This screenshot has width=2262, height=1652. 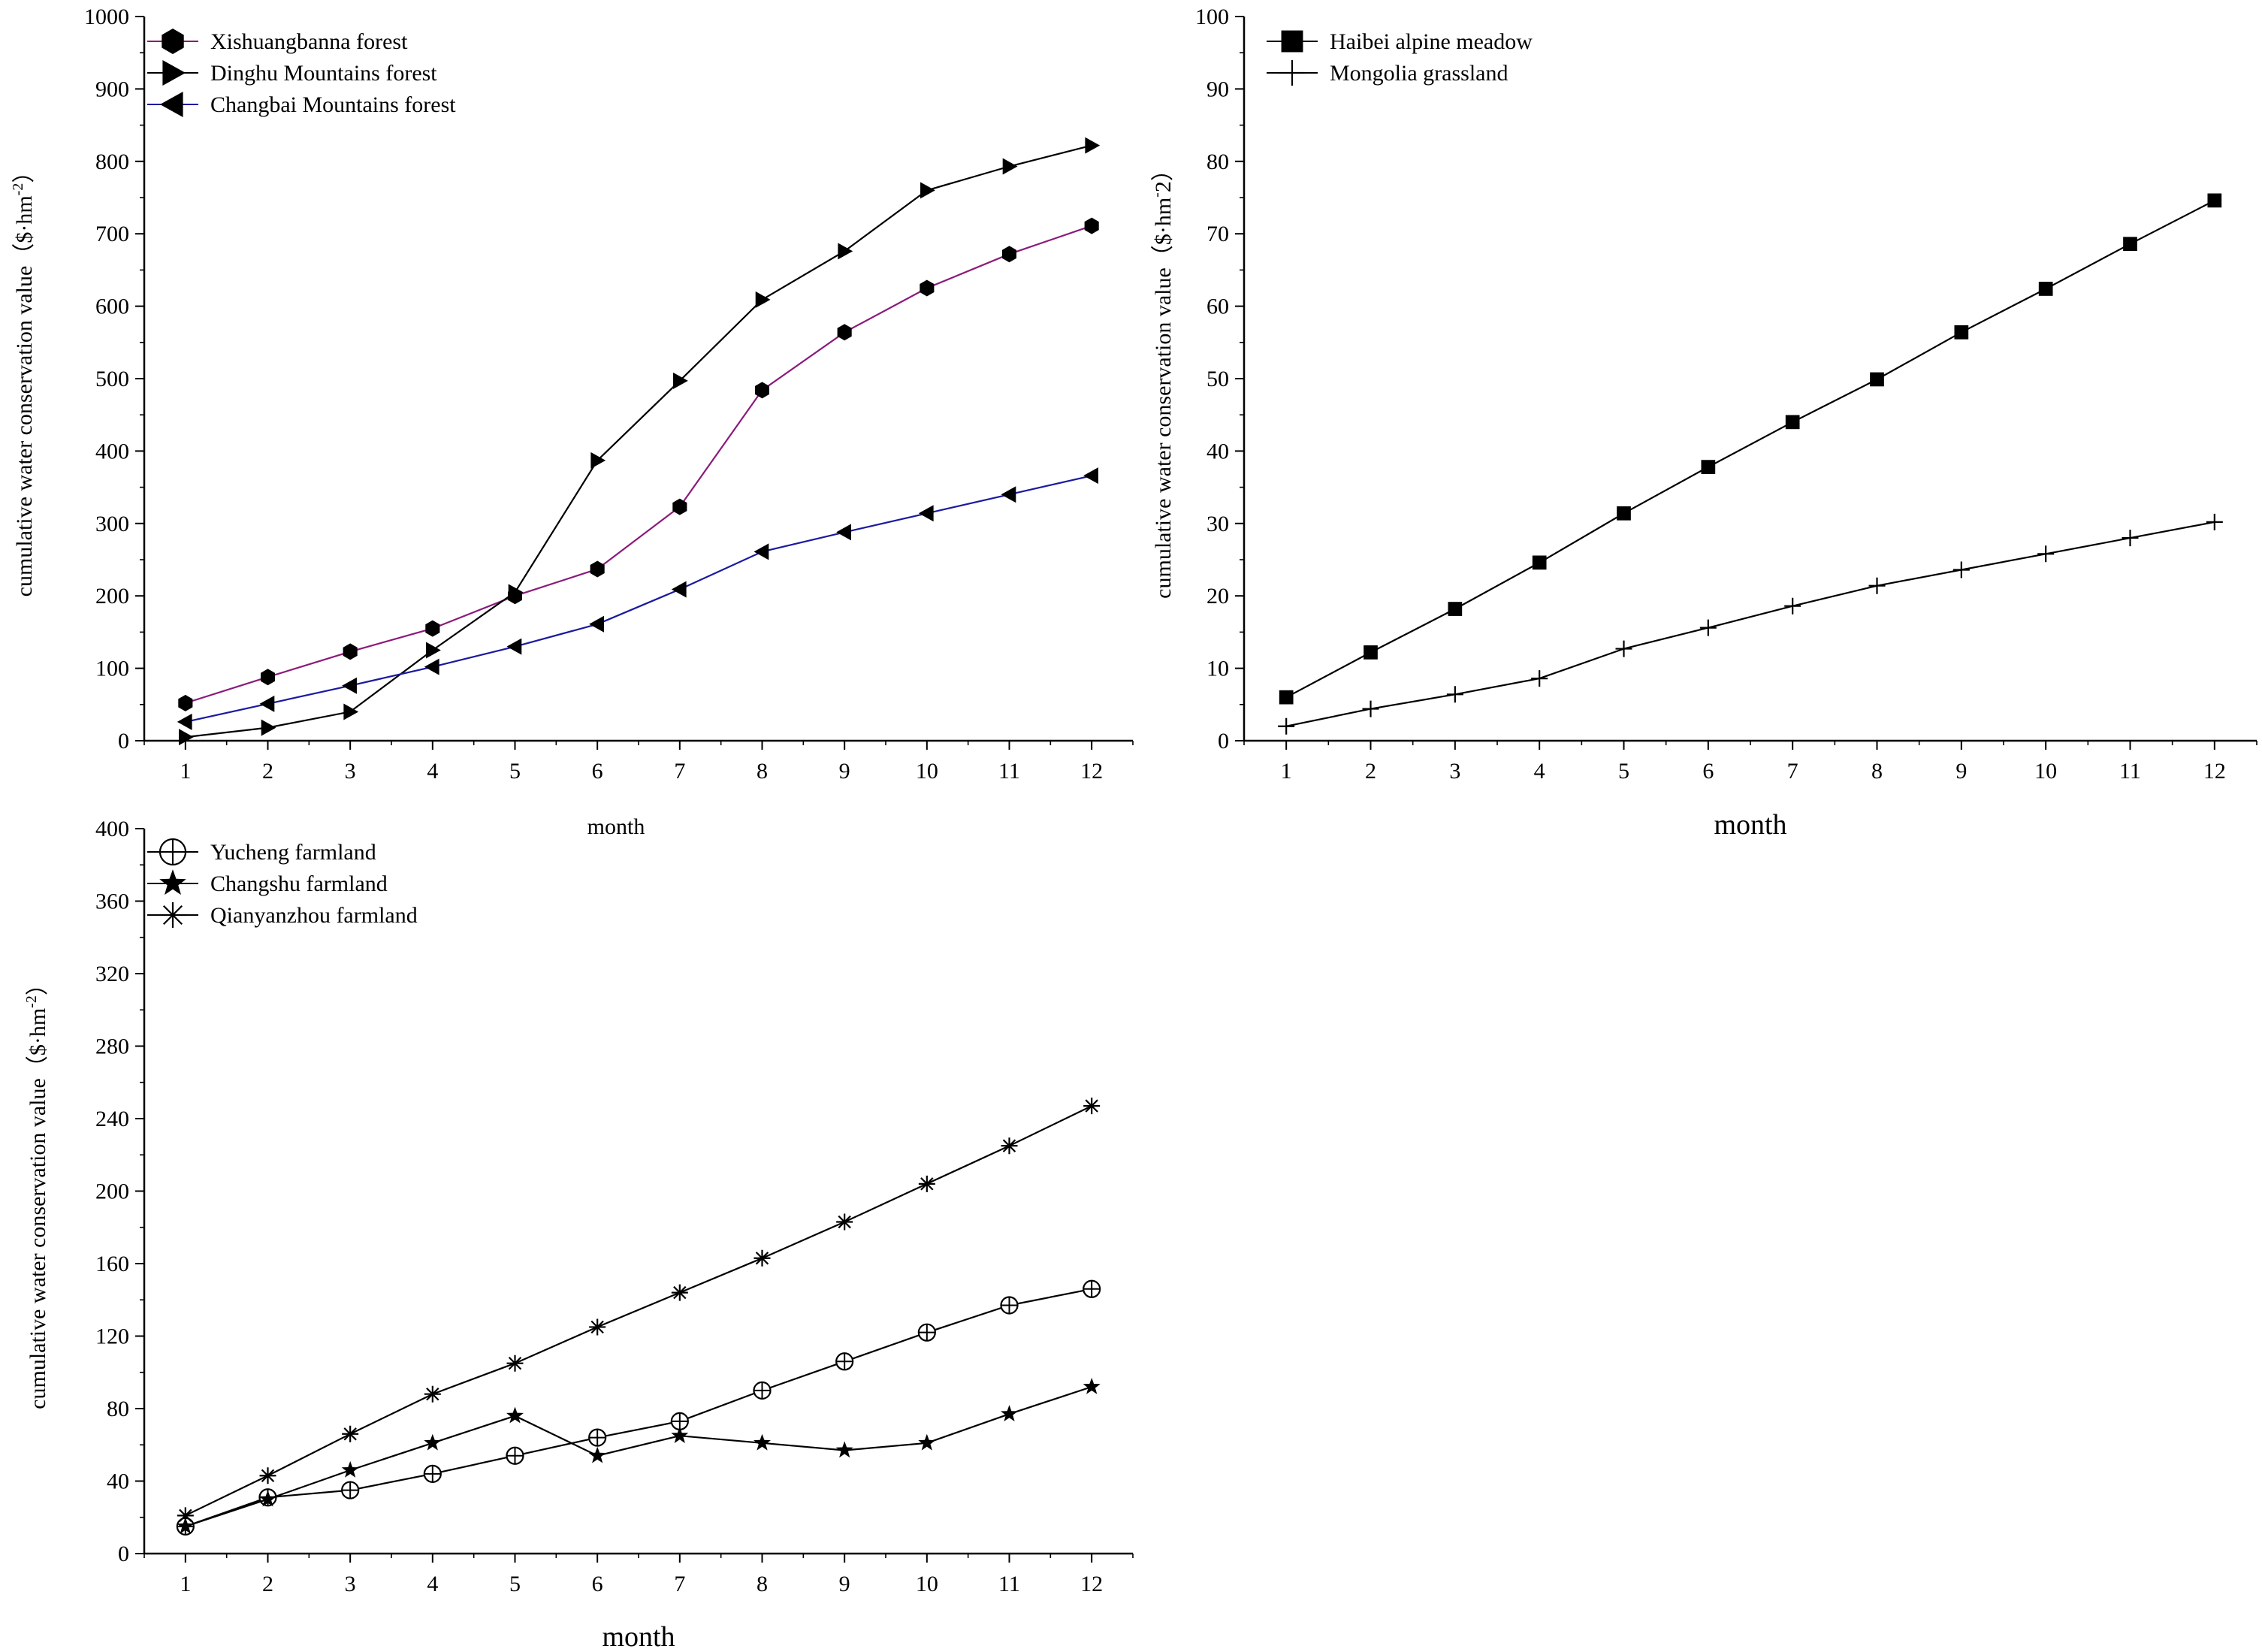 What do you see at coordinates (185, 771) in the screenshot?
I see `x-tick-label: 1` at bounding box center [185, 771].